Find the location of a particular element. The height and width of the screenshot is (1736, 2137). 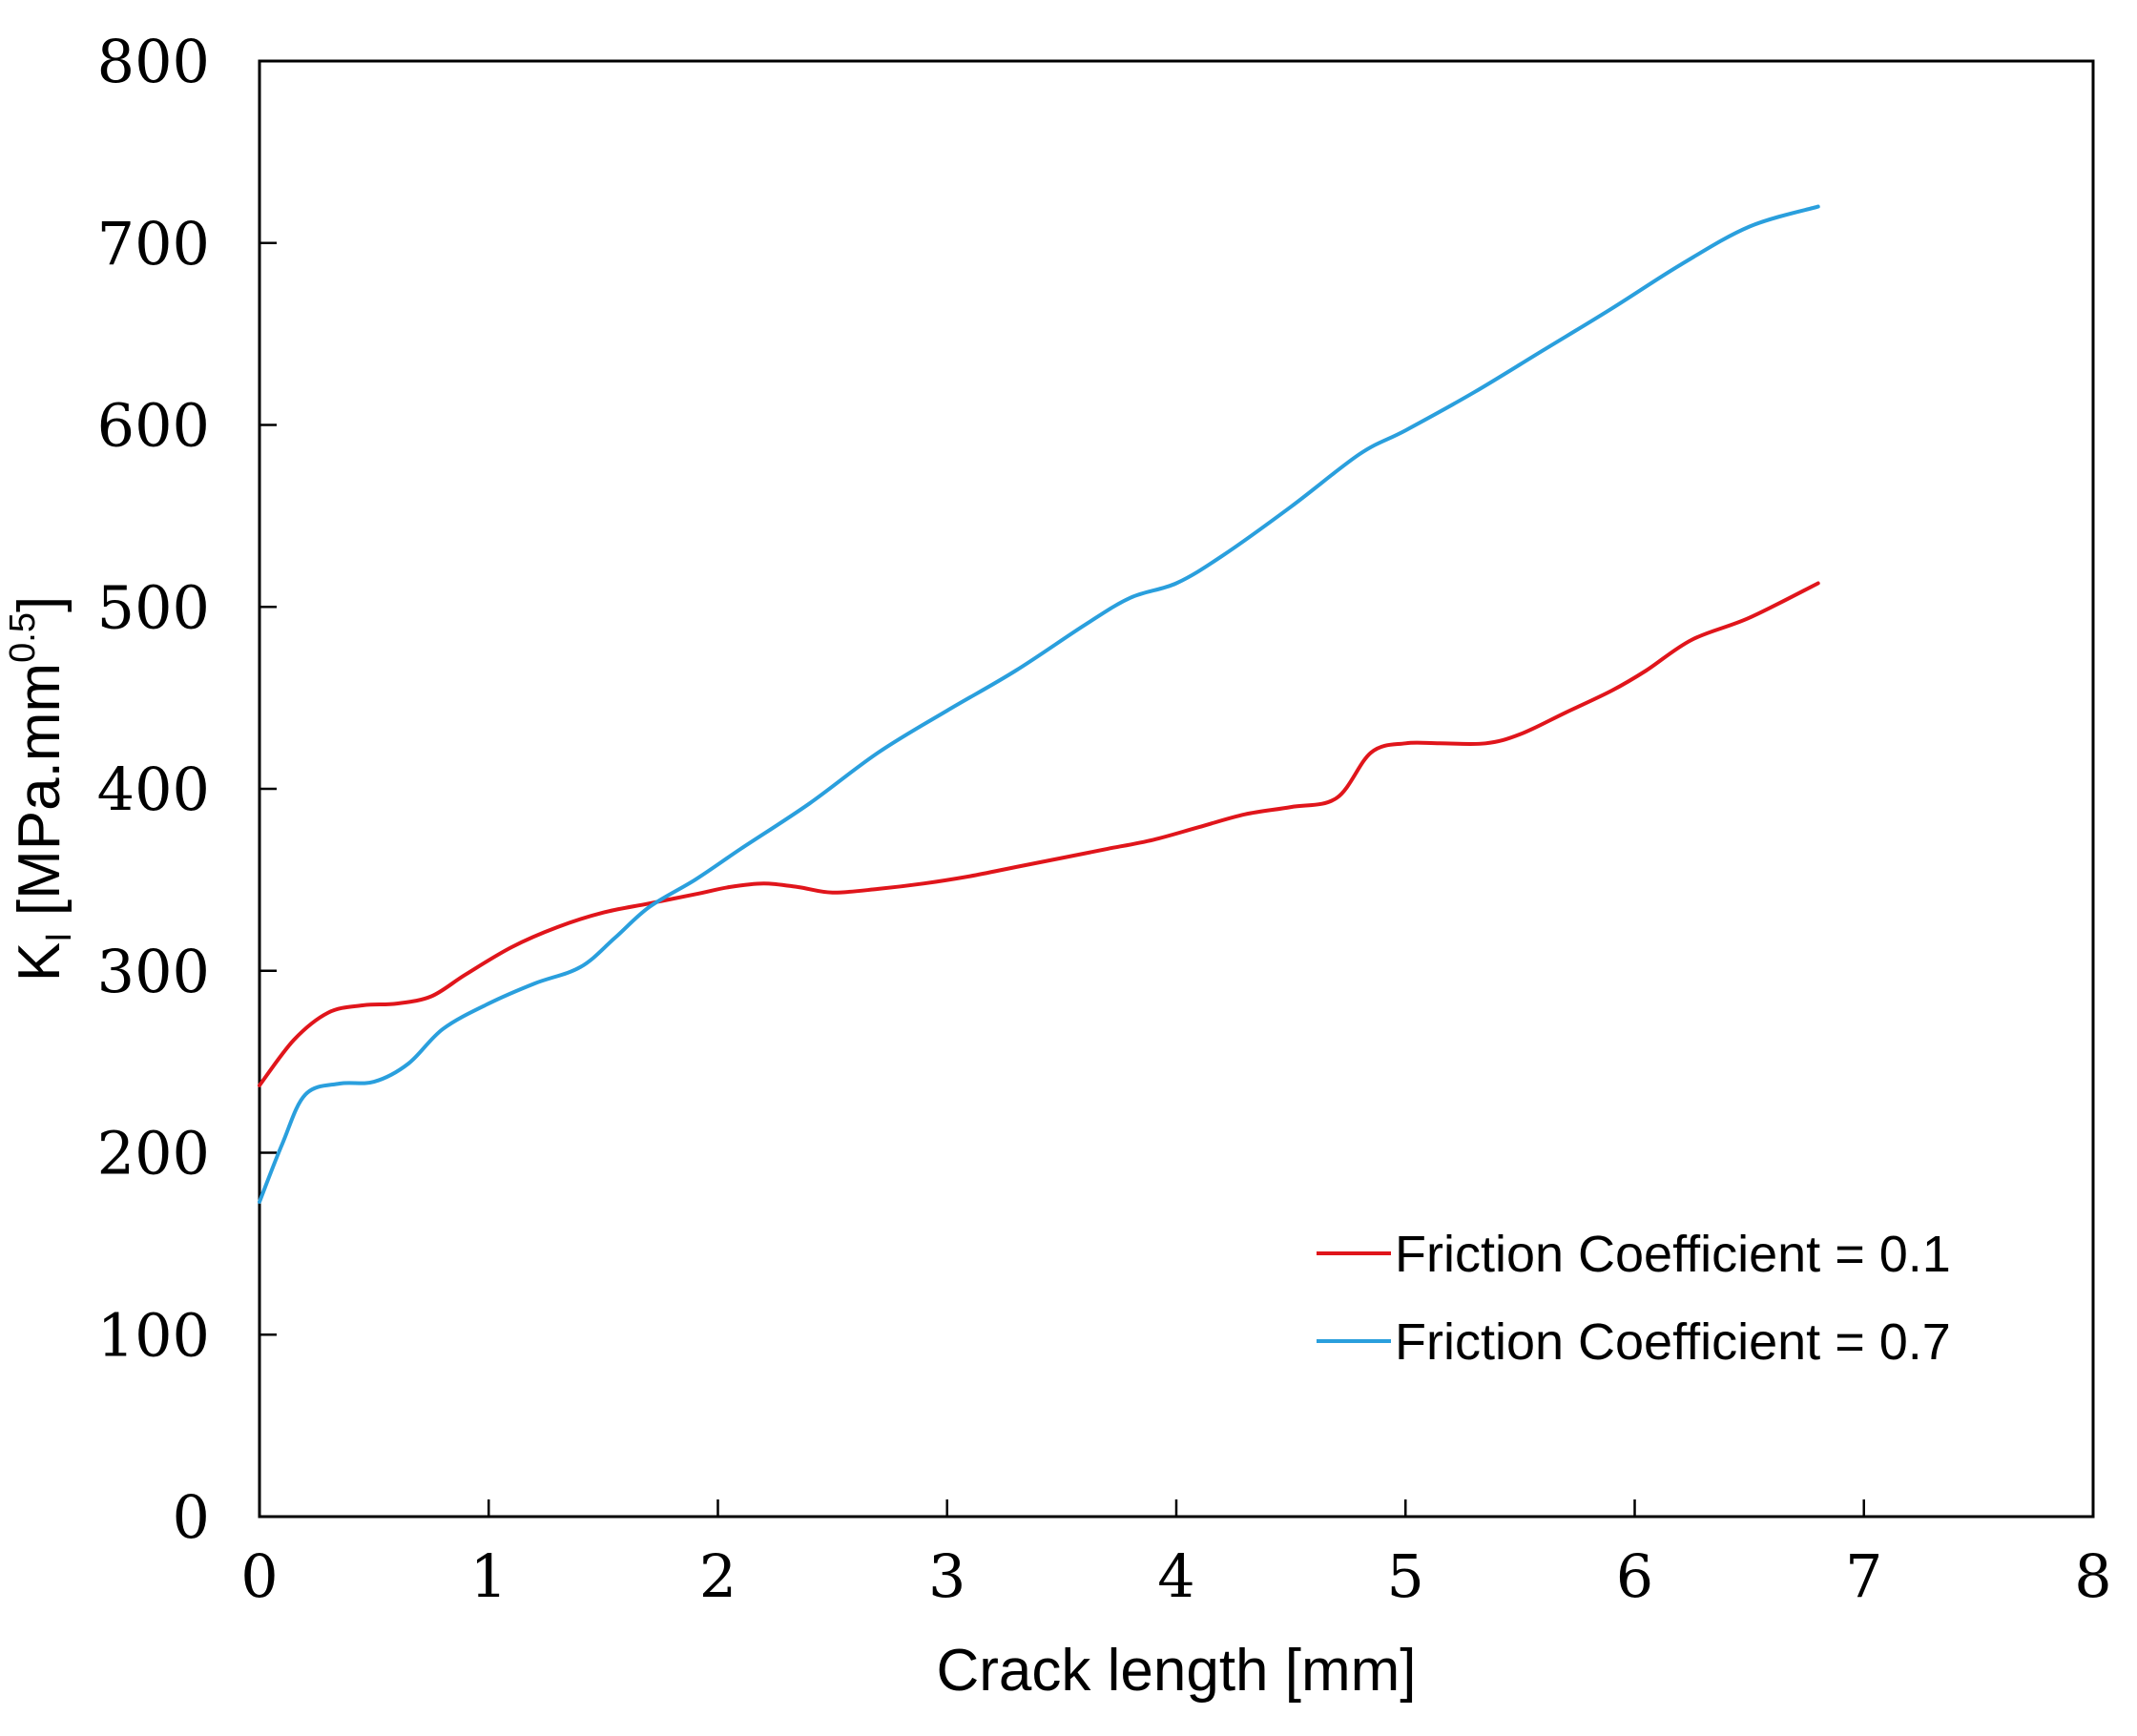

y-axis-title-unit: [MPa.mm is located at coordinates (40, 797).